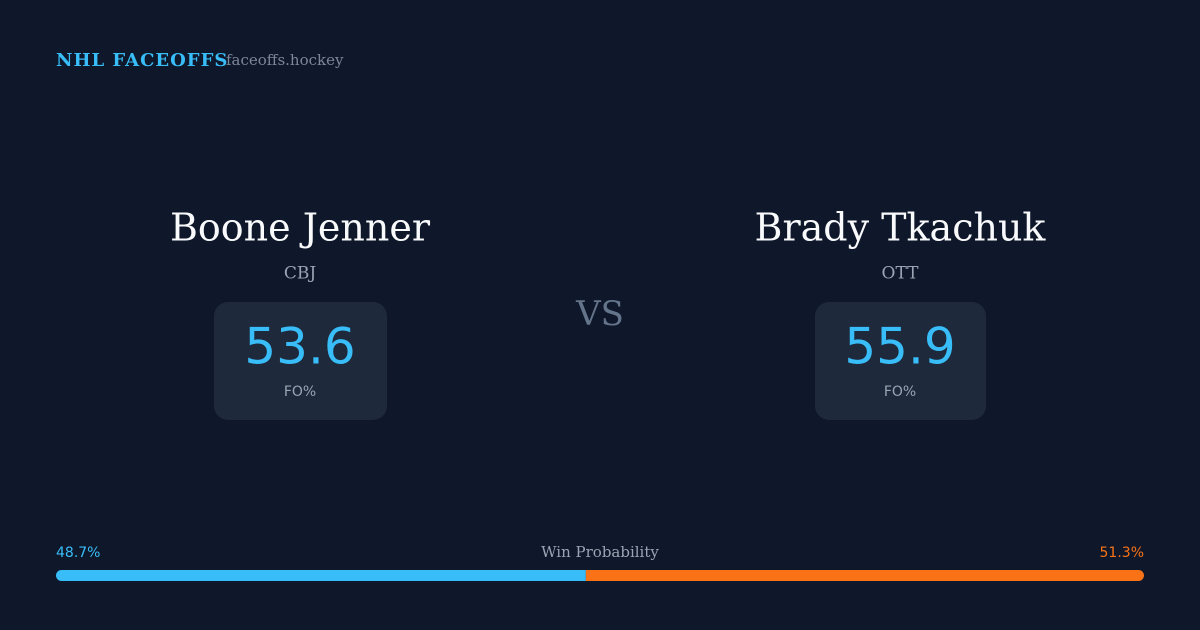 This screenshot has height=630, width=1200. What do you see at coordinates (600, 552) in the screenshot?
I see `win-prob-title: Win Probability` at bounding box center [600, 552].